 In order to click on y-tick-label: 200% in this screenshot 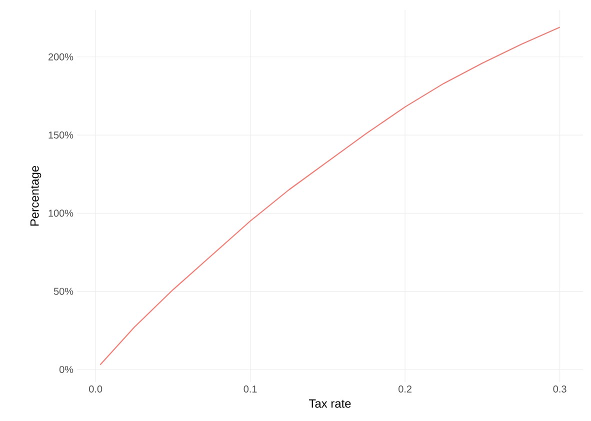, I will do `click(61, 56)`.